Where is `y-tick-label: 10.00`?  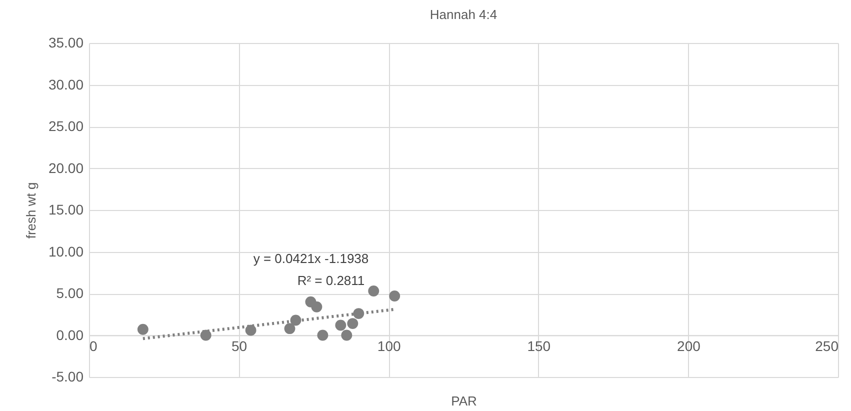
y-tick-label: 10.00 is located at coordinates (66, 251).